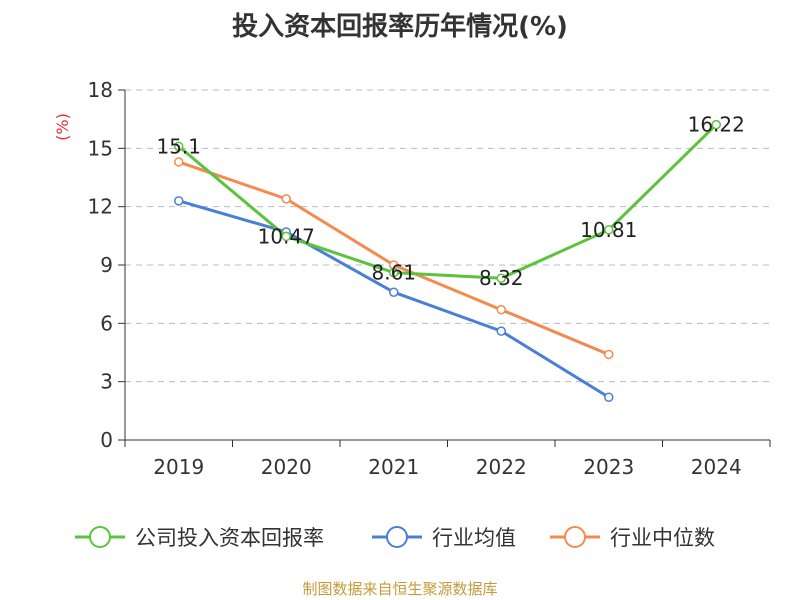 This screenshot has width=800, height=600. What do you see at coordinates (178, 467) in the screenshot?
I see `x-tick-label: 2019` at bounding box center [178, 467].